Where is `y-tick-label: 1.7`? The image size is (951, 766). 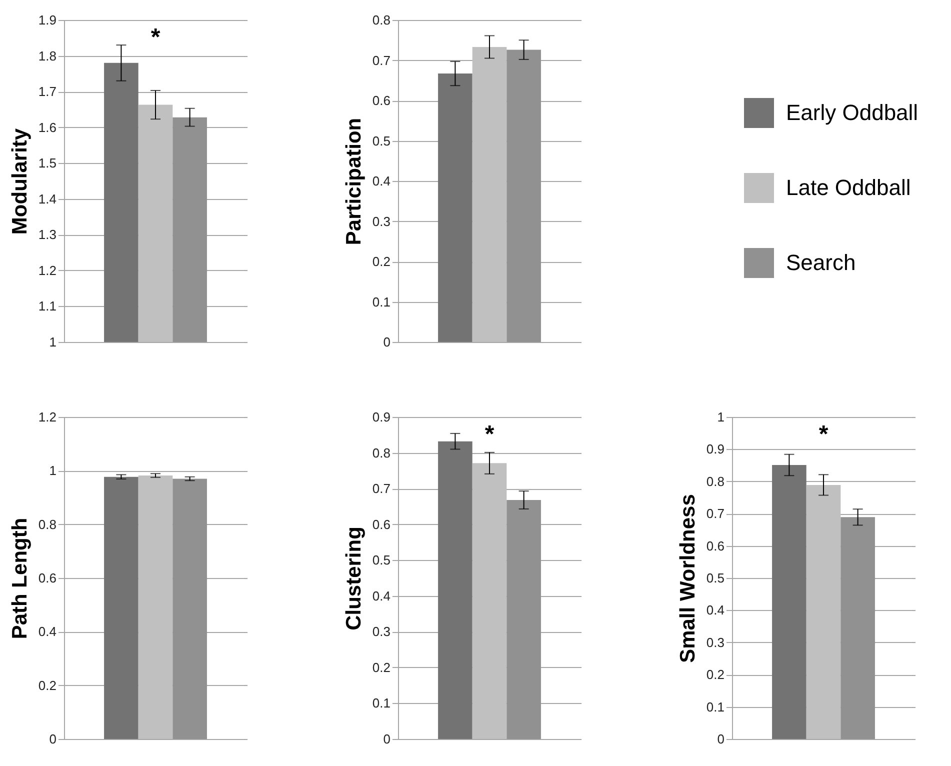 y-tick-label: 1.7 is located at coordinates (47, 92).